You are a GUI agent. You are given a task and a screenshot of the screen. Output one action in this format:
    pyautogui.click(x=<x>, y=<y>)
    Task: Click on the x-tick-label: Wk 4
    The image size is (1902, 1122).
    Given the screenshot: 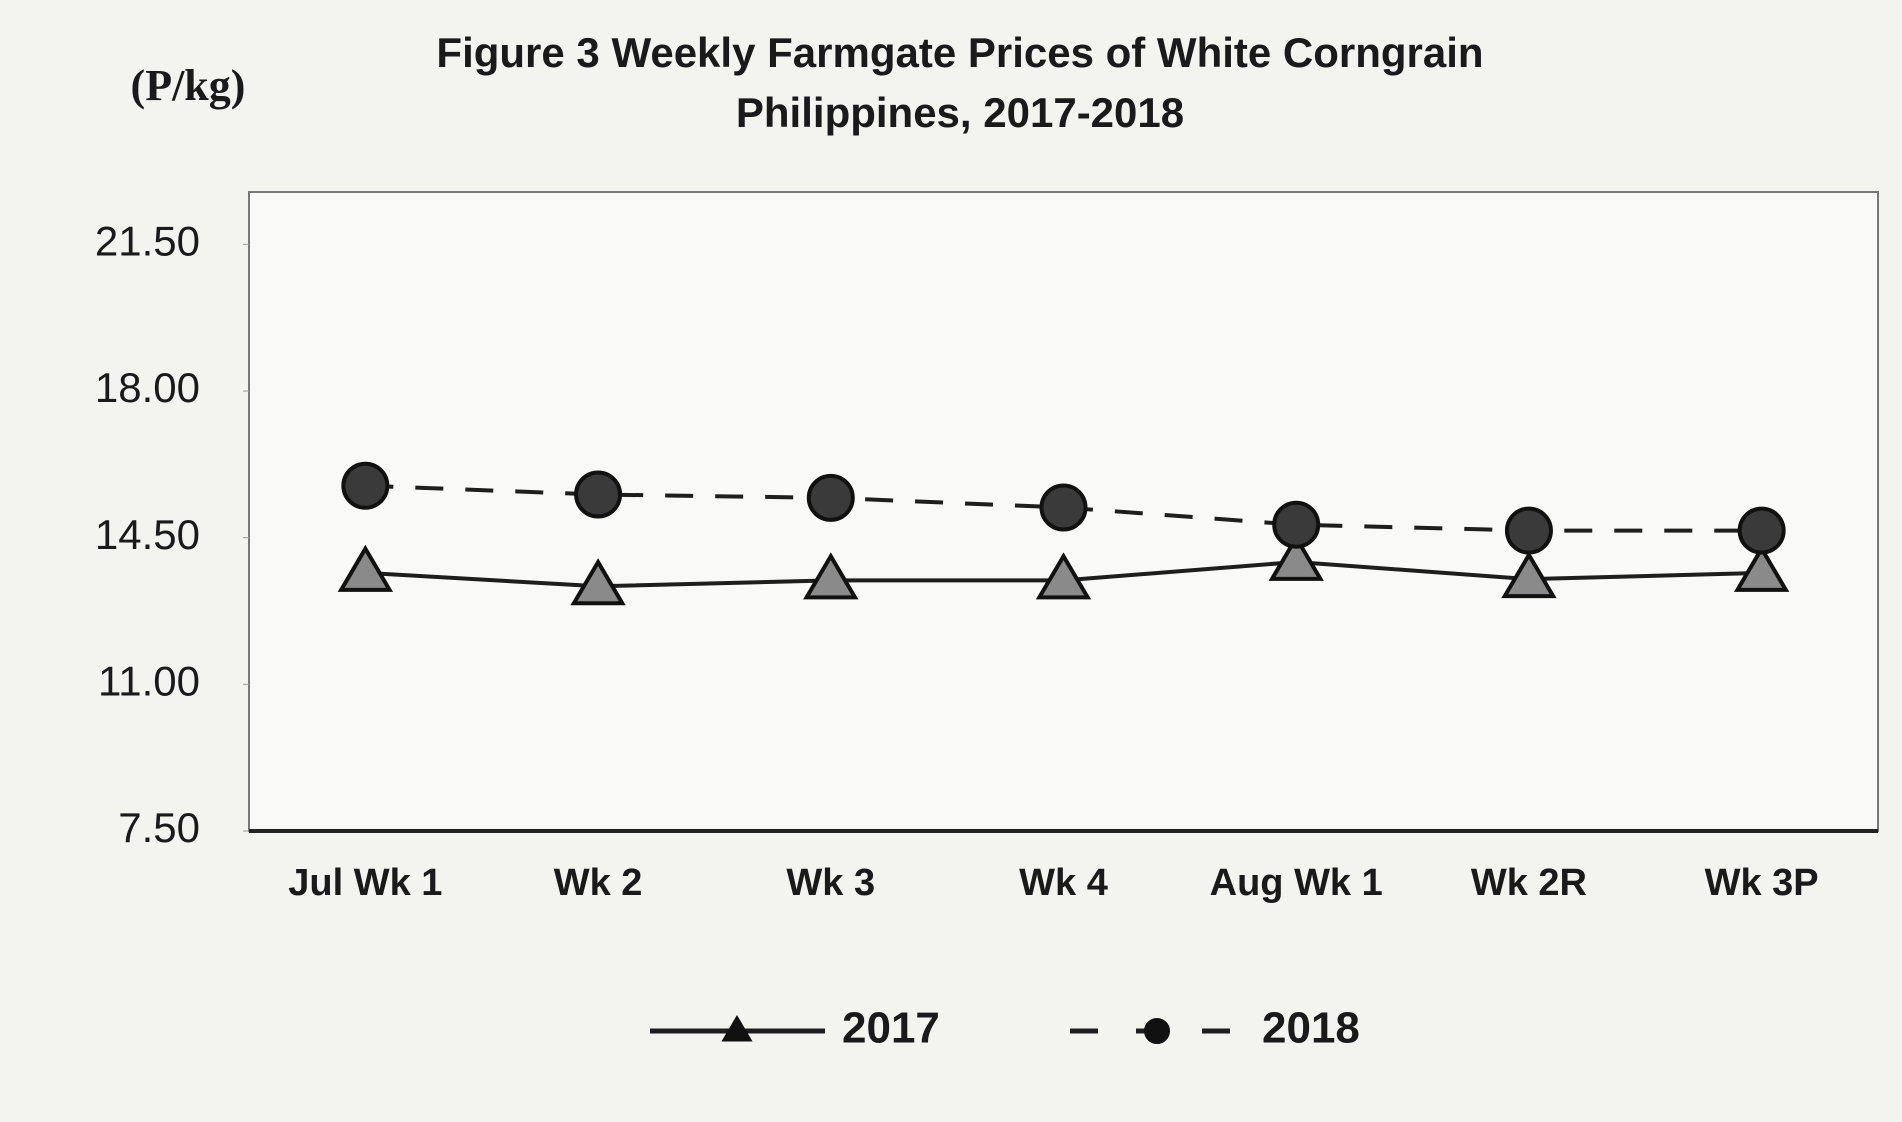 What is the action you would take?
    pyautogui.click(x=1063, y=883)
    